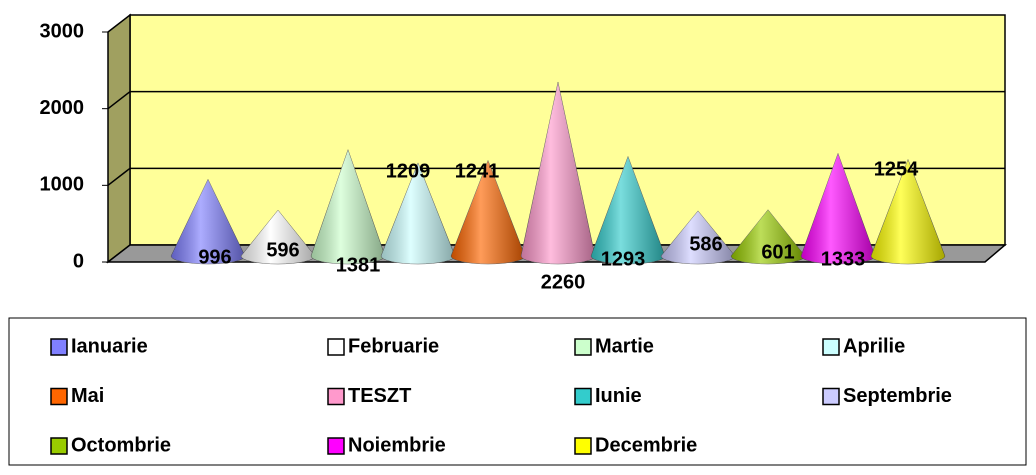  I want to click on legend-label: Iunie, so click(618, 396).